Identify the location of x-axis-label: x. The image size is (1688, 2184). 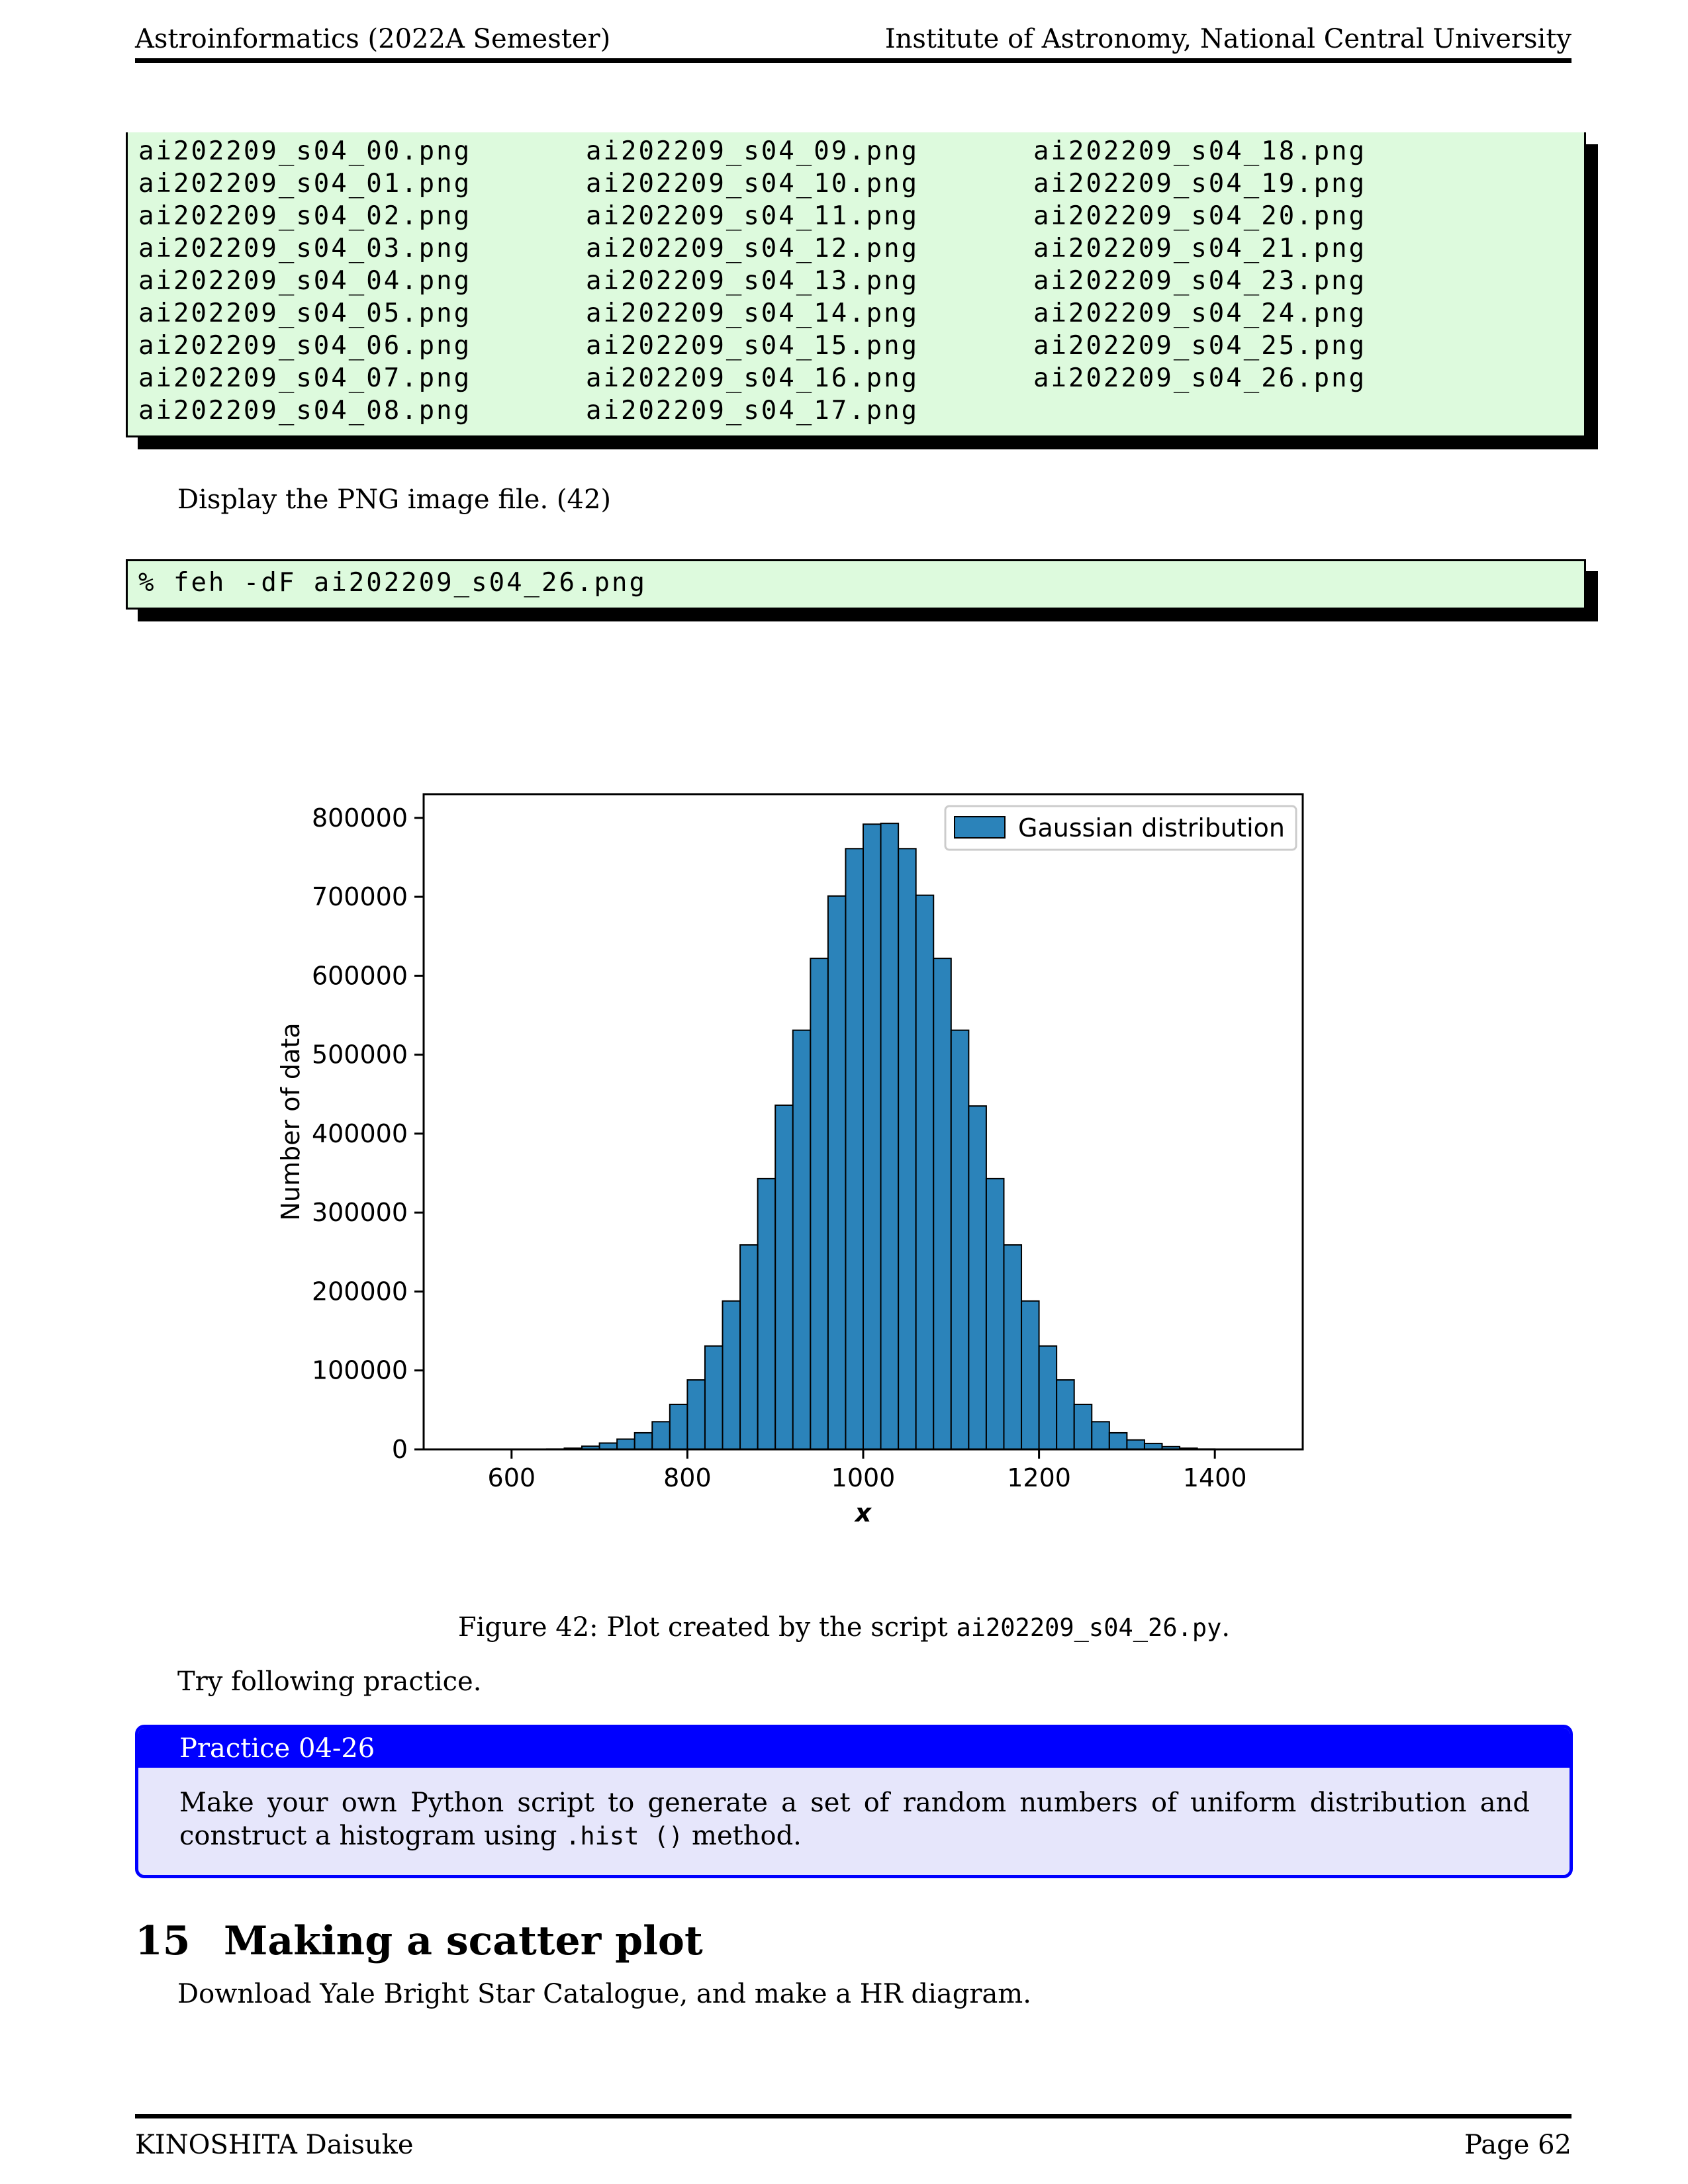
(863, 1513).